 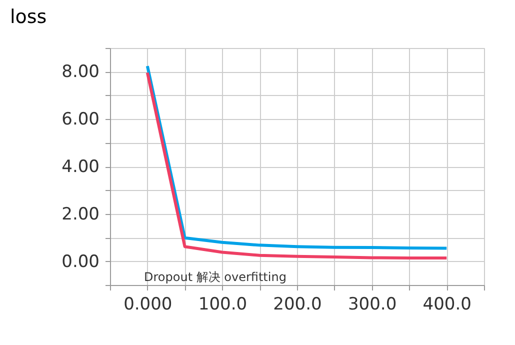 What do you see at coordinates (28, 17) in the screenshot?
I see `chart-title: loss` at bounding box center [28, 17].